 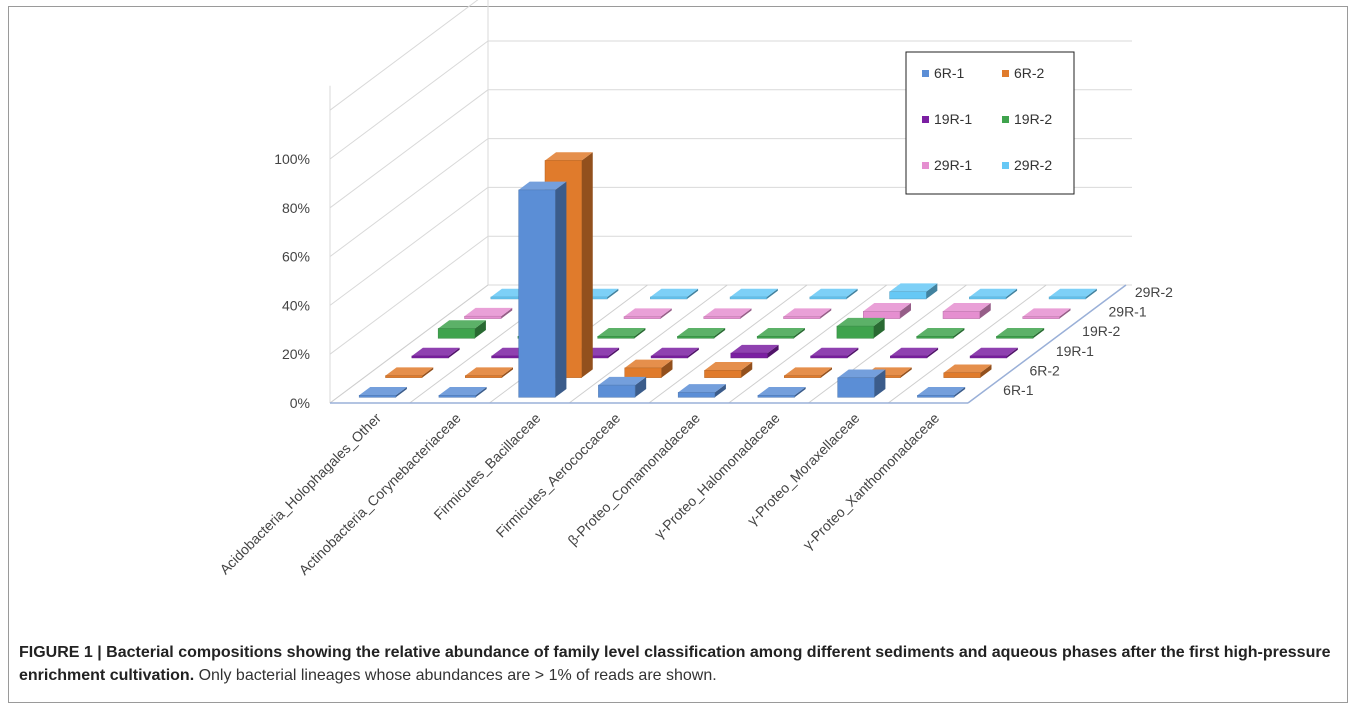 I want to click on y-tick-label: 100%, so click(x=292, y=159).